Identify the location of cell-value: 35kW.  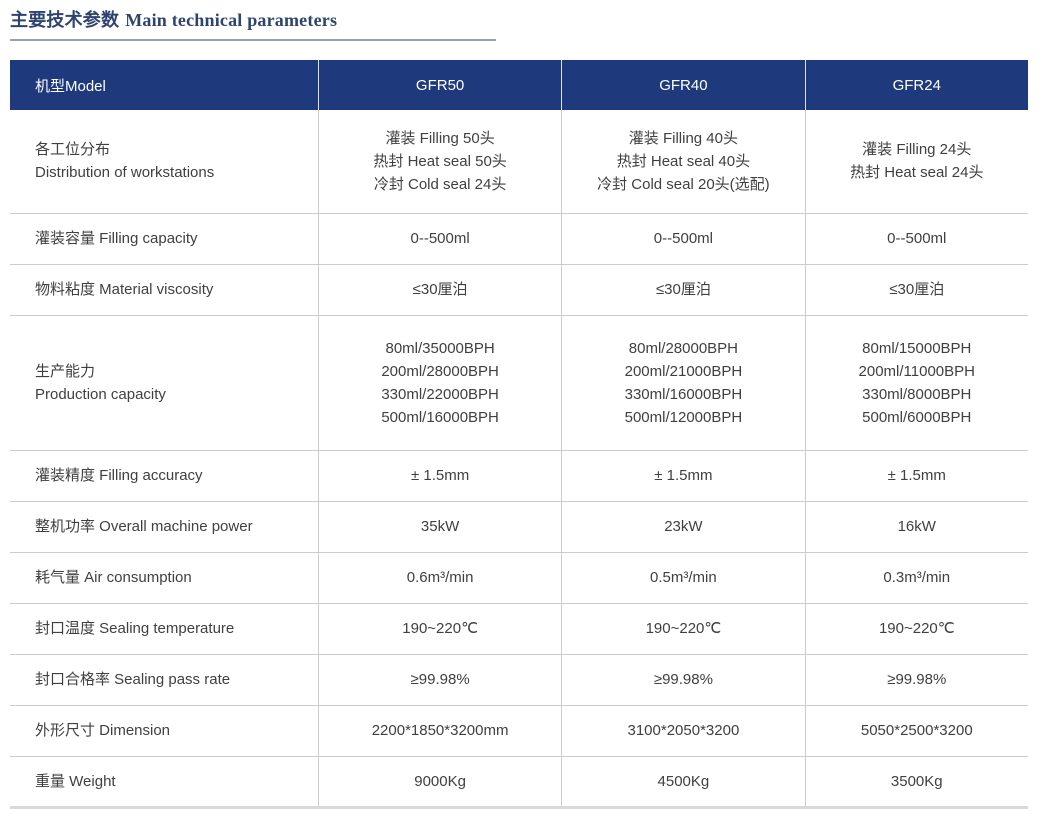
(439, 526).